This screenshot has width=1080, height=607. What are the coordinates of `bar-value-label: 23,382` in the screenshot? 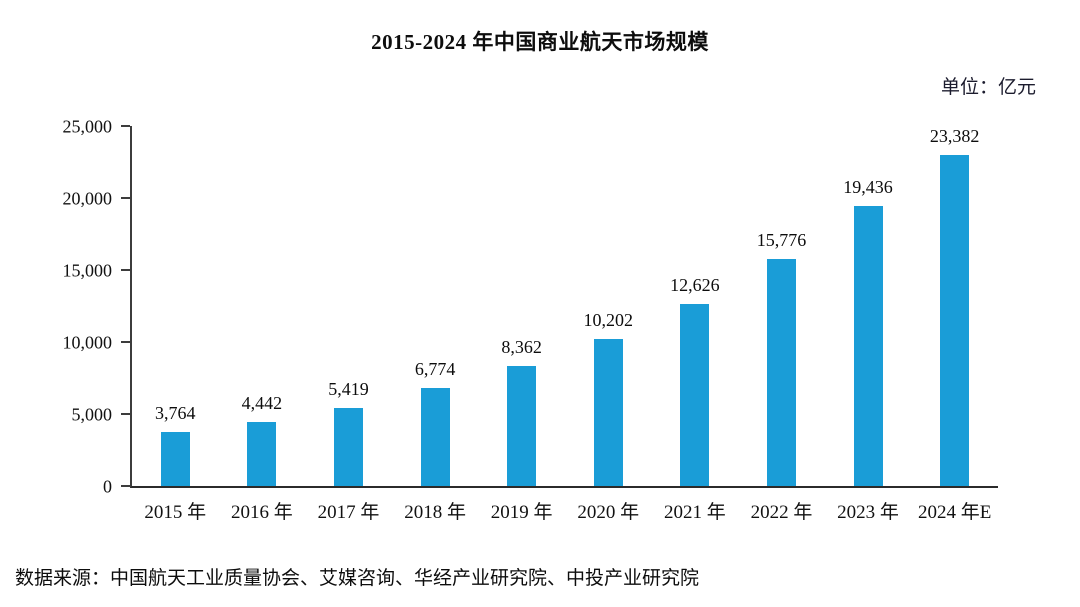 It's located at (954, 136).